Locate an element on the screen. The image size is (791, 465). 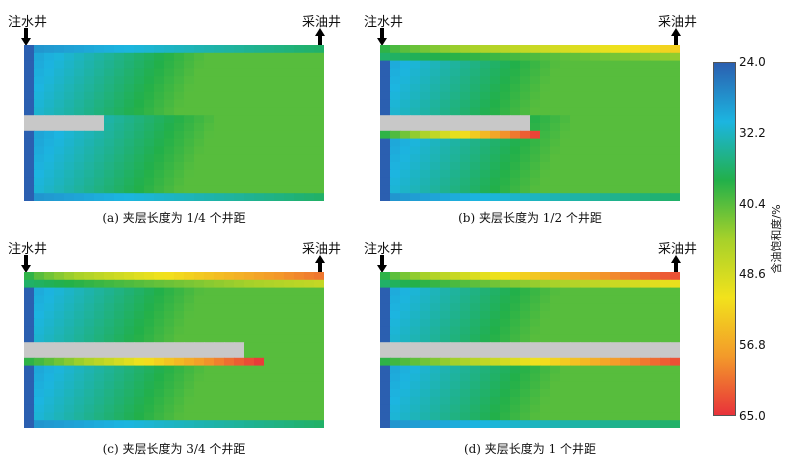
panel-caption: (a) 夹层长度为 1/4 个井距 is located at coordinates (174, 218).